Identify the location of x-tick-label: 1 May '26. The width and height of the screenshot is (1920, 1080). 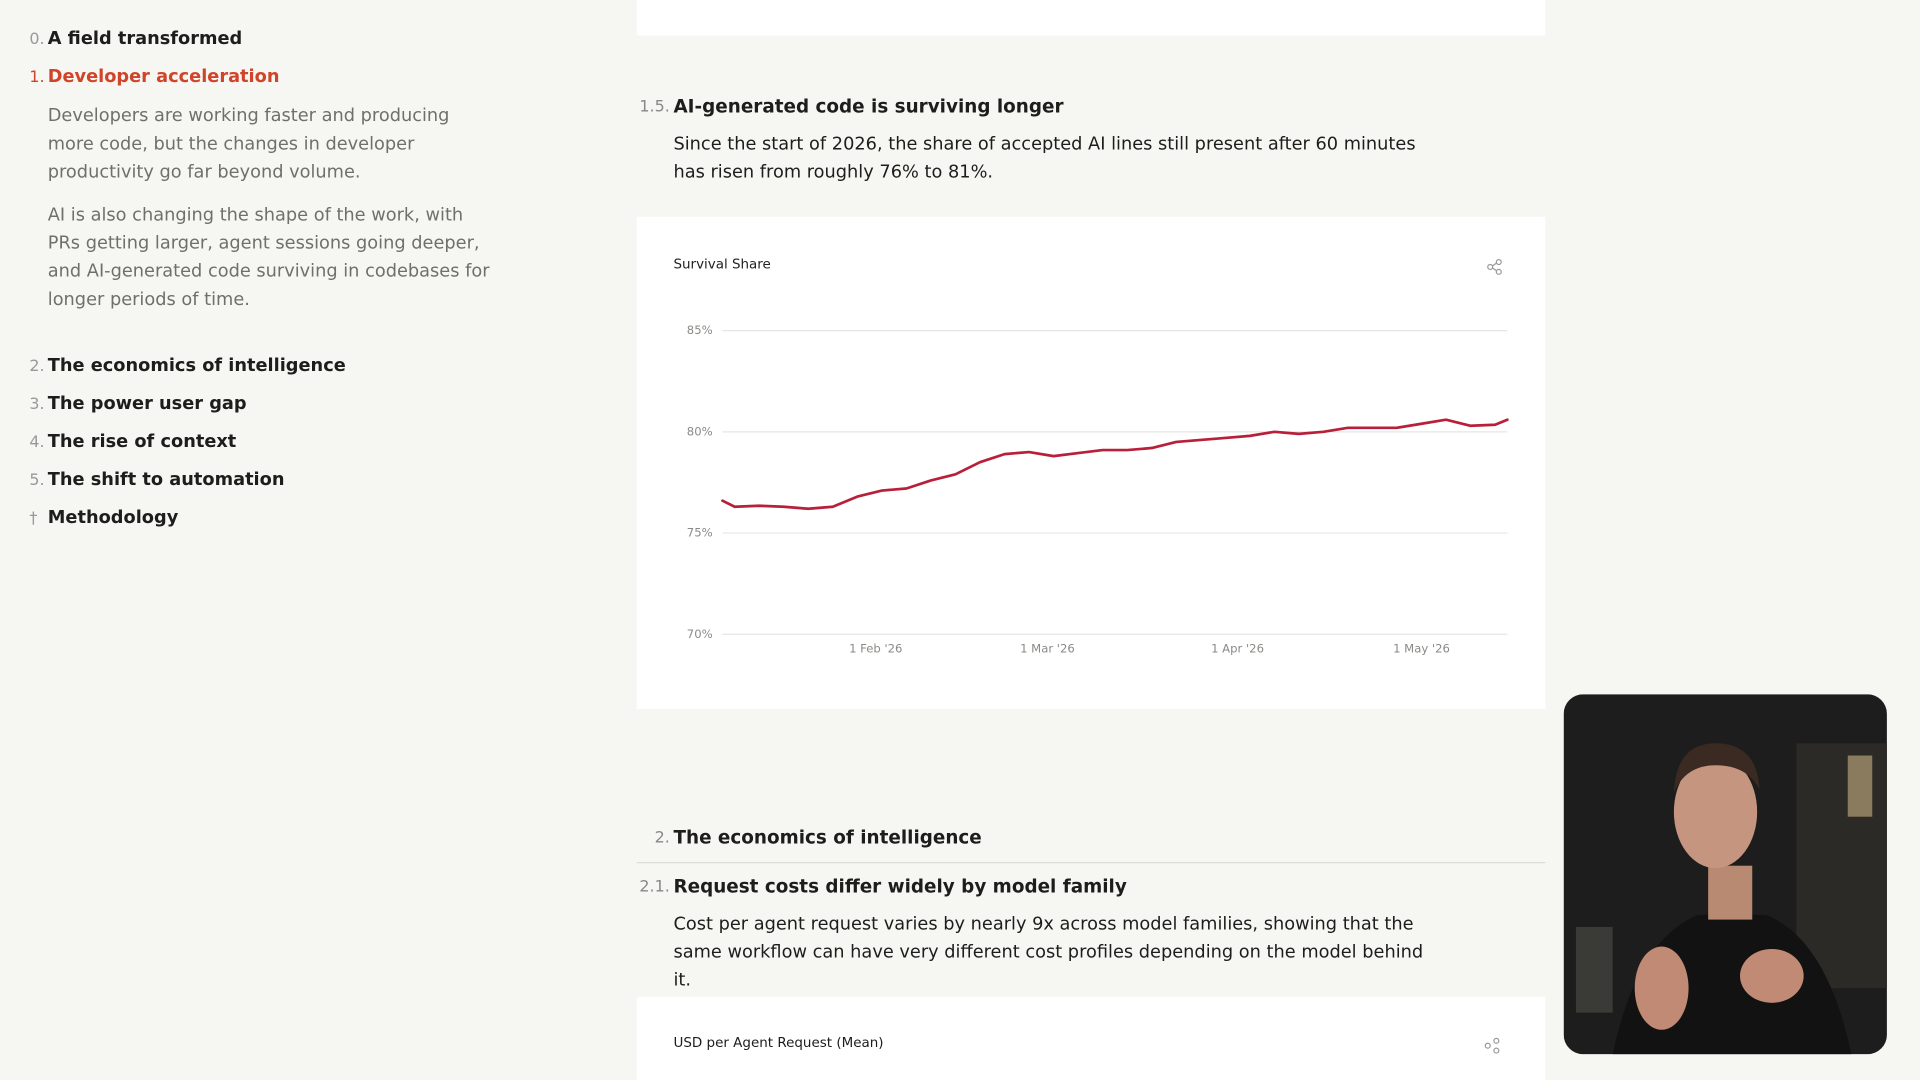
(1421, 648).